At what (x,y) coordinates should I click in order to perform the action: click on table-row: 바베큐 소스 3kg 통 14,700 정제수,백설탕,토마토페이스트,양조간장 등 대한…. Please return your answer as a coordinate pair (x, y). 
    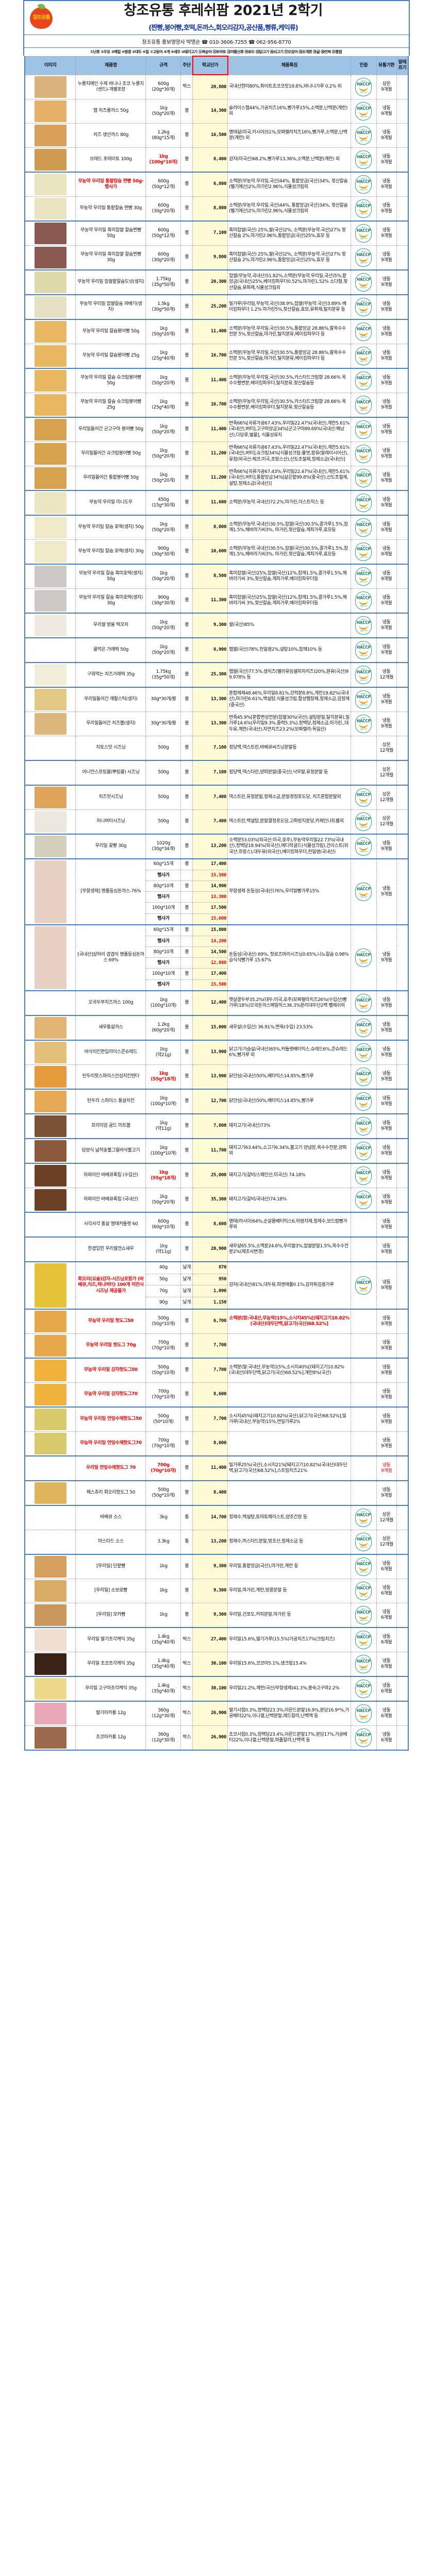
    Looking at the image, I should click on (216, 1517).